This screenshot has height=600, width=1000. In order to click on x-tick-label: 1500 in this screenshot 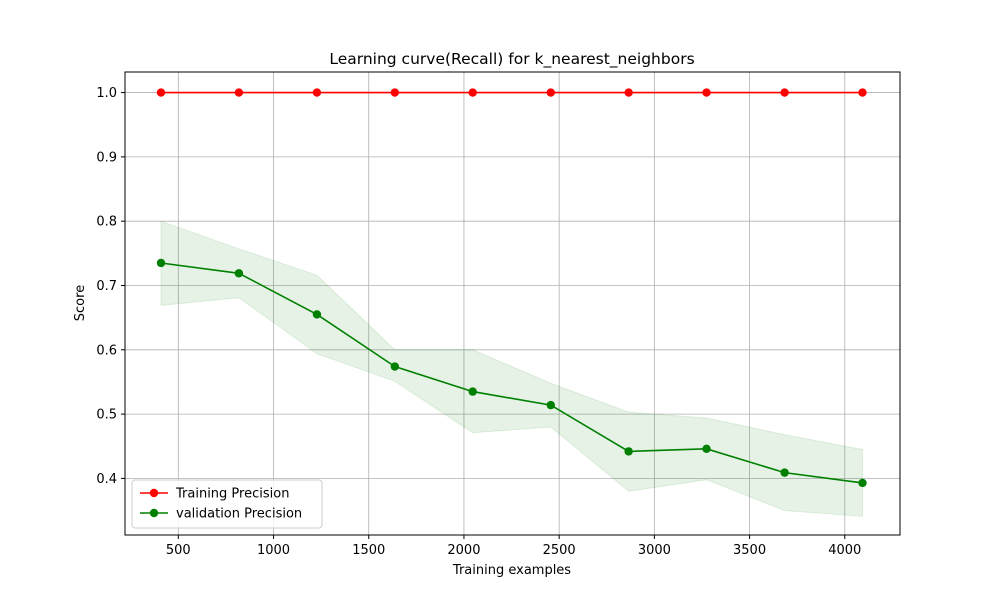, I will do `click(368, 550)`.